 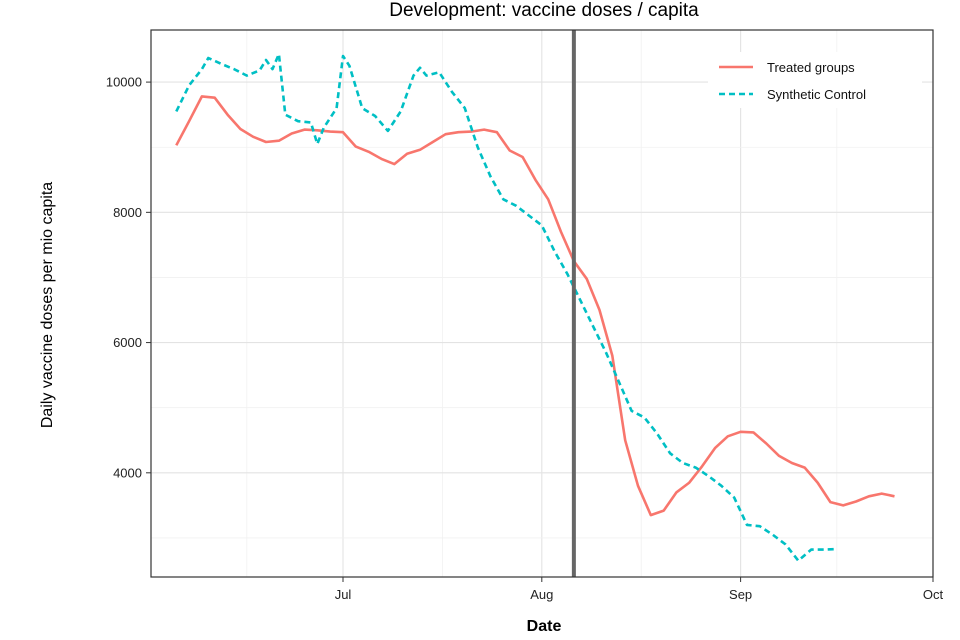 I want to click on y-axis-title: Daily vaccine doses per mio capita, so click(x=47, y=305).